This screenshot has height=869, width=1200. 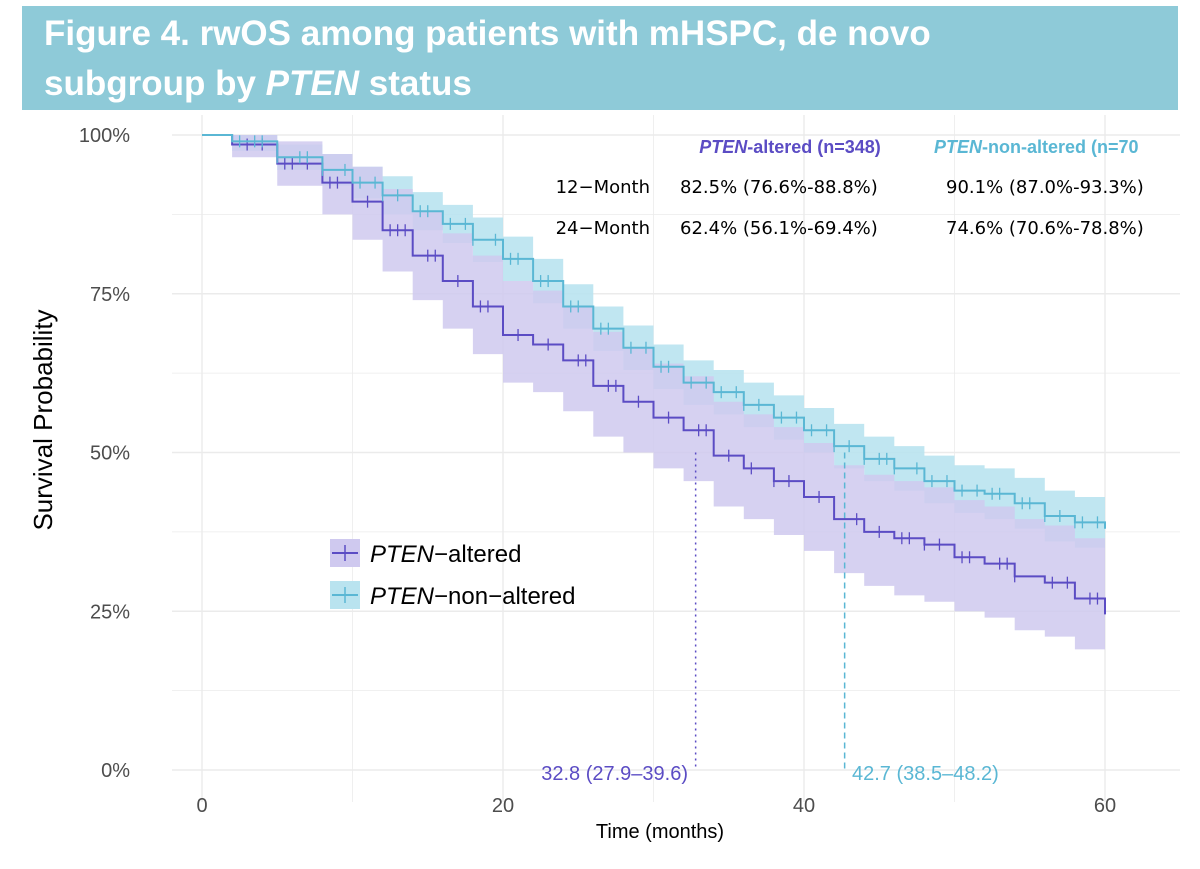 What do you see at coordinates (614, 774) in the screenshot?
I see `median-label-altered: 32.8 (27.9–39.6)` at bounding box center [614, 774].